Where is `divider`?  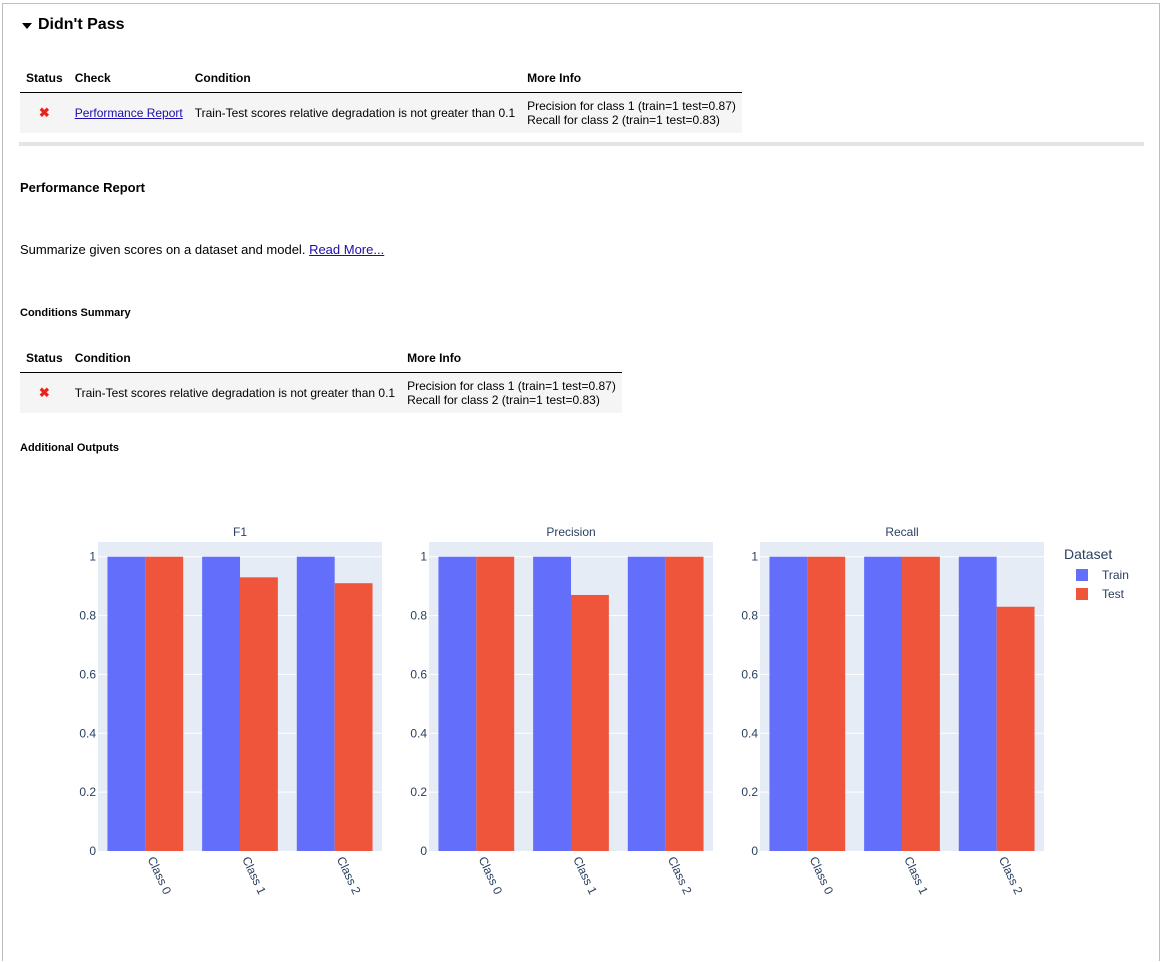
divider is located at coordinates (581, 144).